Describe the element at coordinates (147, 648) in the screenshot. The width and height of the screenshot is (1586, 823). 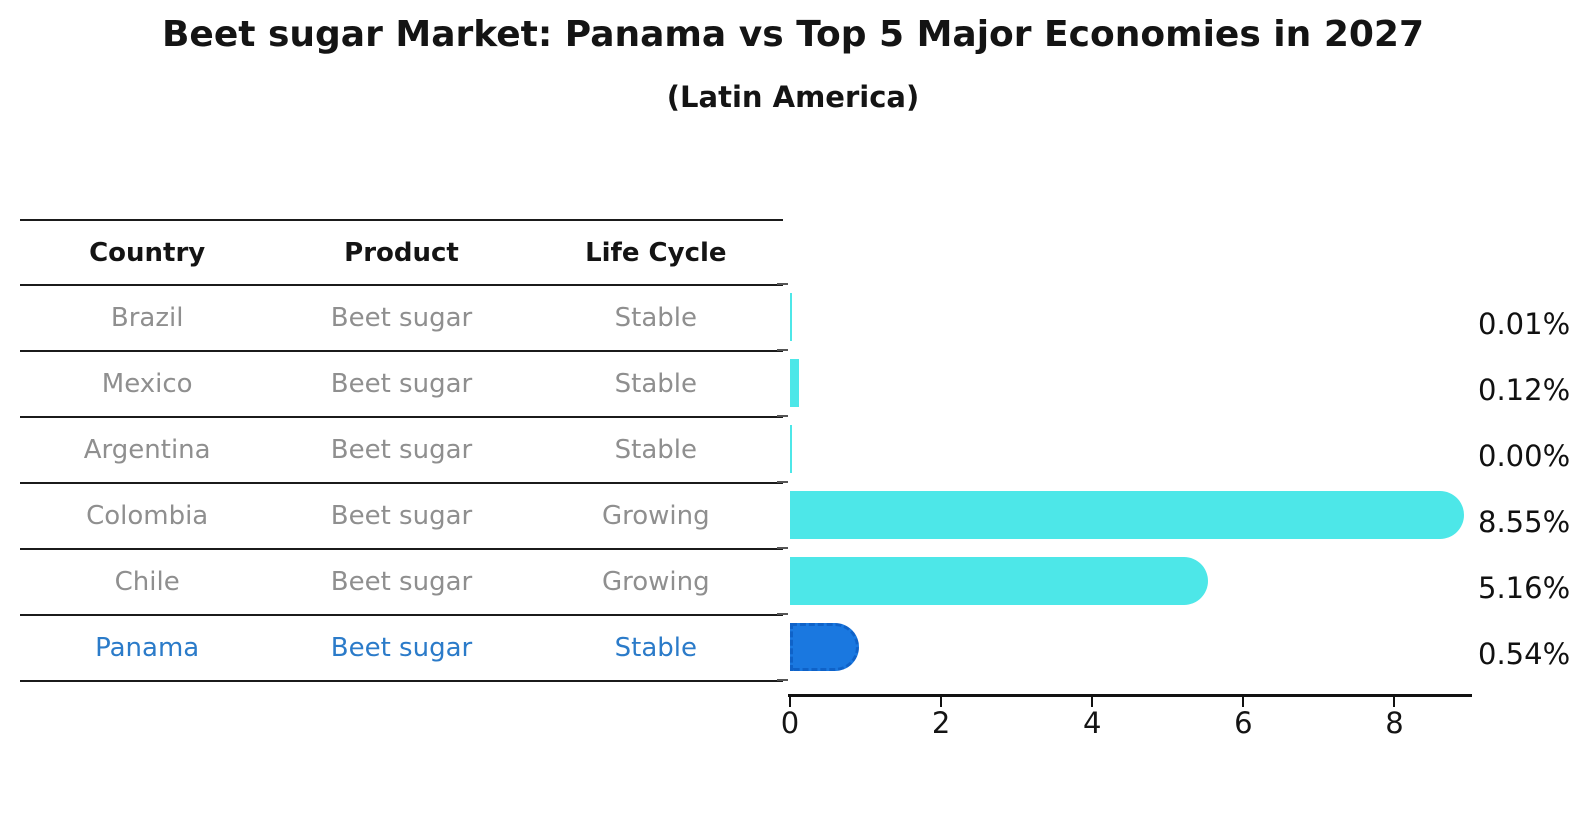
I see `cell-country: Panama` at that location.